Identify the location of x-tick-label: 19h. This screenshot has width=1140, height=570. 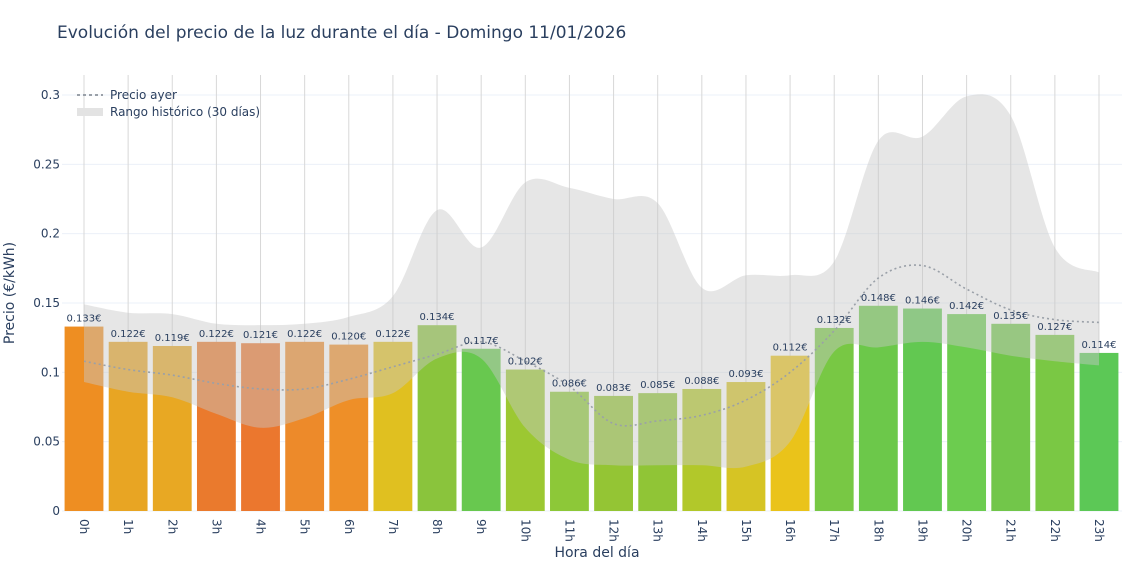
(922, 530).